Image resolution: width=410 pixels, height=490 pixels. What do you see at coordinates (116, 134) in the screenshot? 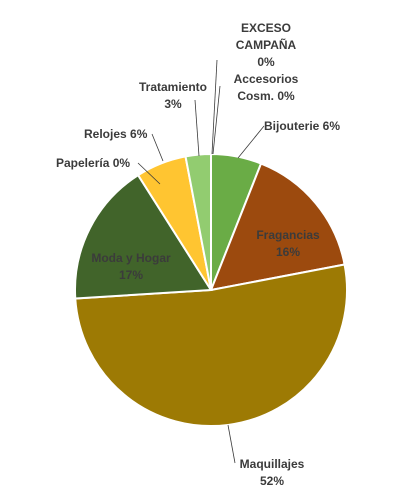
I see `data-label-relojes-6: Relojes 6%` at bounding box center [116, 134].